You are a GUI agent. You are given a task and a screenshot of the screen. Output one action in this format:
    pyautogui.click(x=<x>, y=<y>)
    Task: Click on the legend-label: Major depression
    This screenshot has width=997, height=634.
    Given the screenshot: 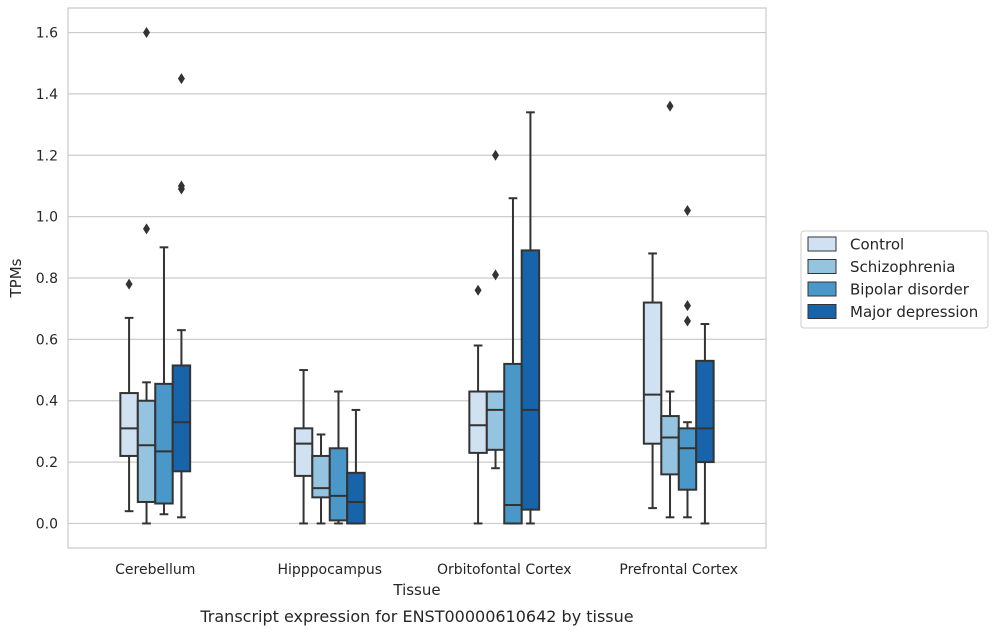 What is the action you would take?
    pyautogui.click(x=914, y=312)
    